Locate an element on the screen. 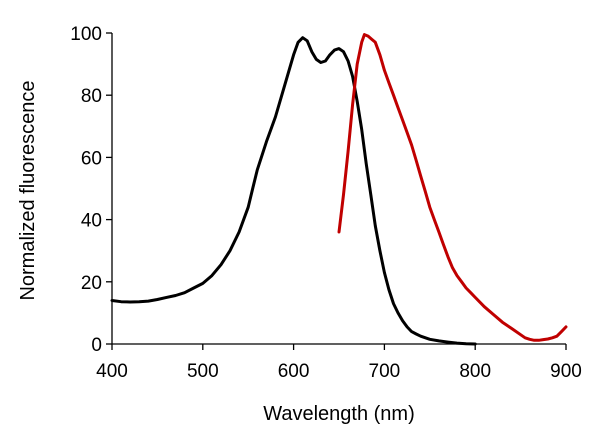 This screenshot has width=610, height=436. x-tick-label: 700 is located at coordinates (385, 371).